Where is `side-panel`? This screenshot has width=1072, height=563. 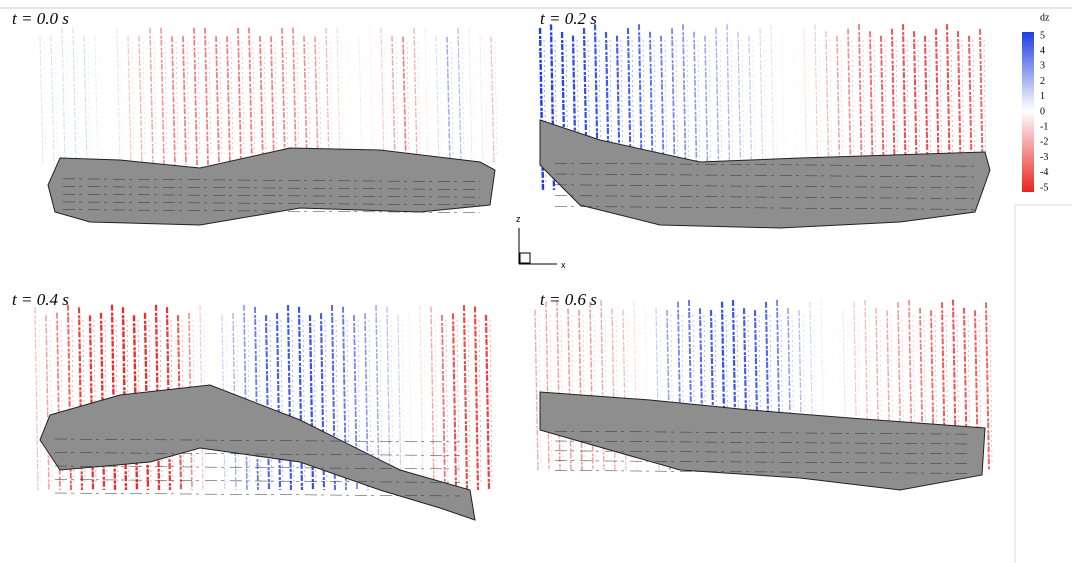
side-panel is located at coordinates (1043, 383).